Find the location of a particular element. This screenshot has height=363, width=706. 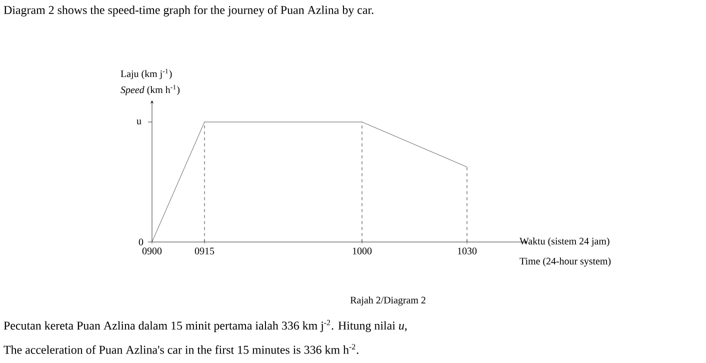

text: Pecutan kereta Puan Azlina dalam 15 minit pertama ialah 336 km j$^{-2}$. Hitung nilai u, is located at coordinates (205, 326).